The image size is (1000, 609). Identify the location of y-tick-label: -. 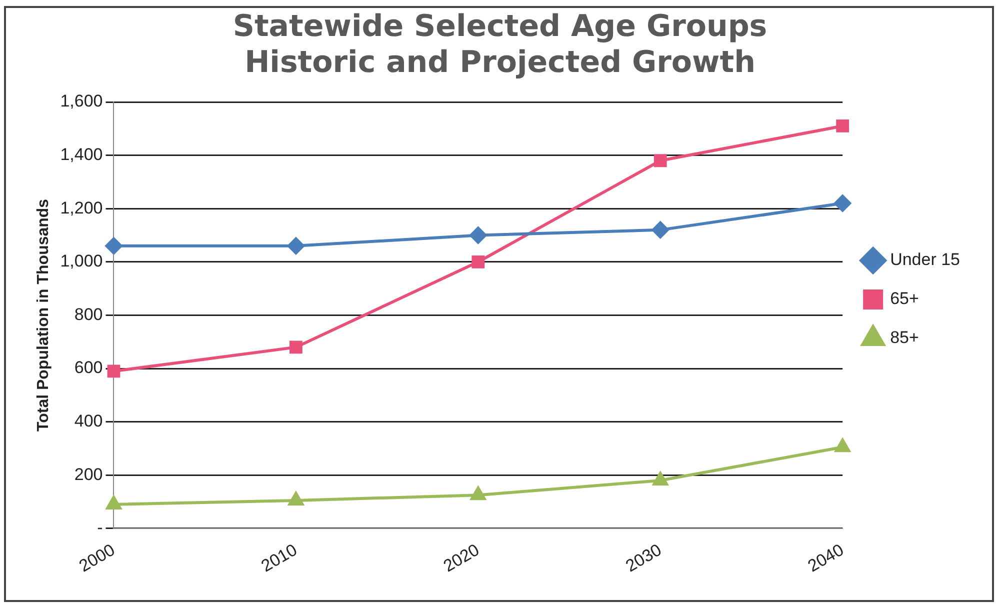
(100, 528).